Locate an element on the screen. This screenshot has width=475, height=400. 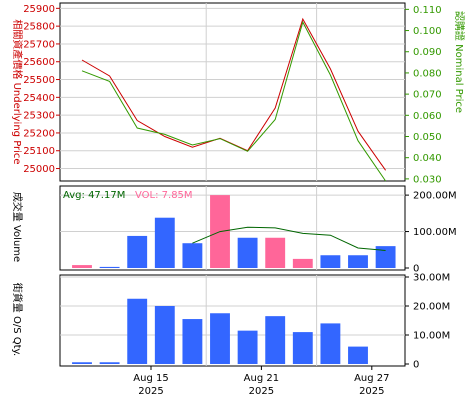
left-tick-label: 25900 is located at coordinates (39, 9).